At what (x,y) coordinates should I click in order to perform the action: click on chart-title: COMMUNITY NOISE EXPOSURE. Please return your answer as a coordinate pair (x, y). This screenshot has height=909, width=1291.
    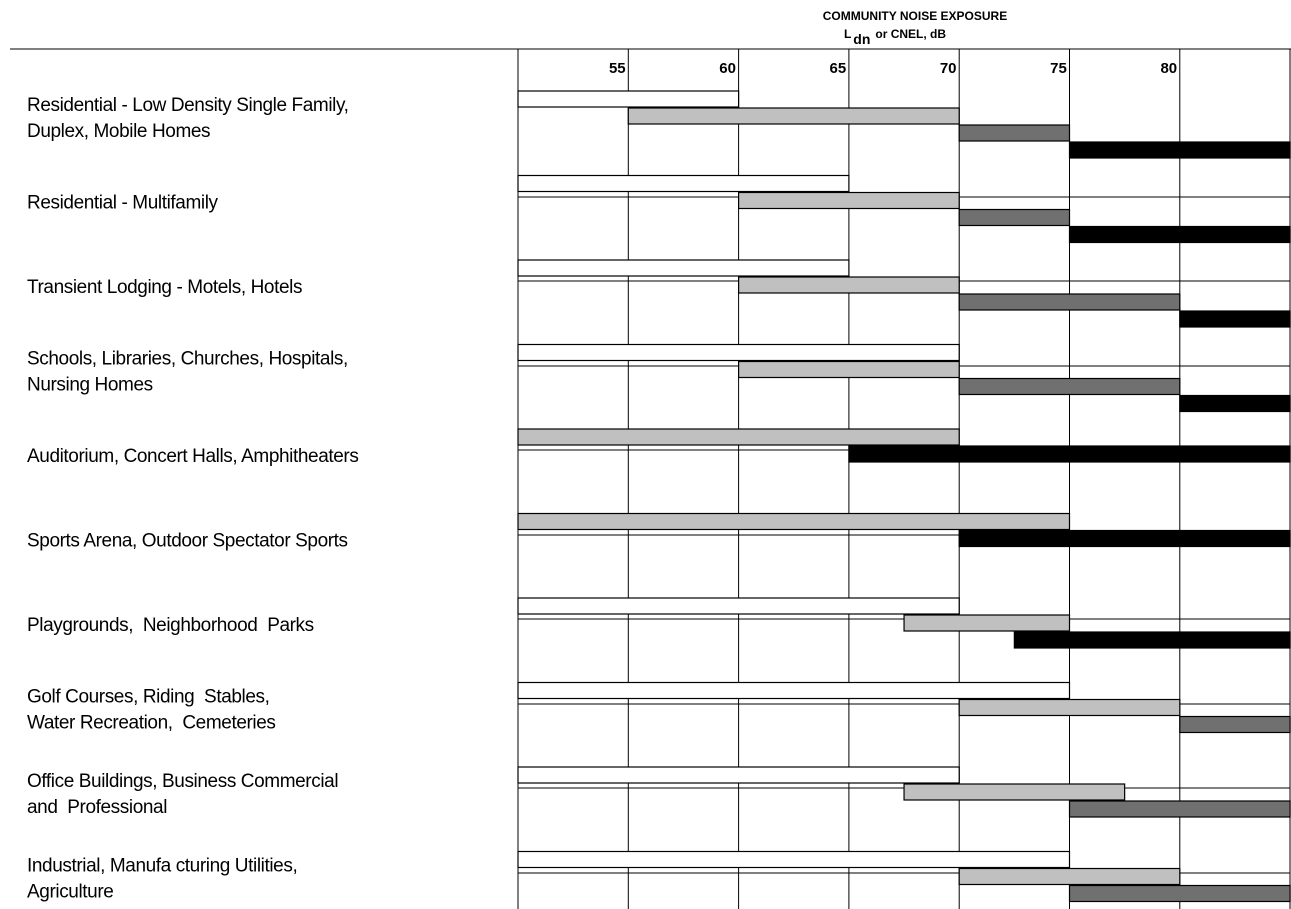
    Looking at the image, I should click on (915, 16).